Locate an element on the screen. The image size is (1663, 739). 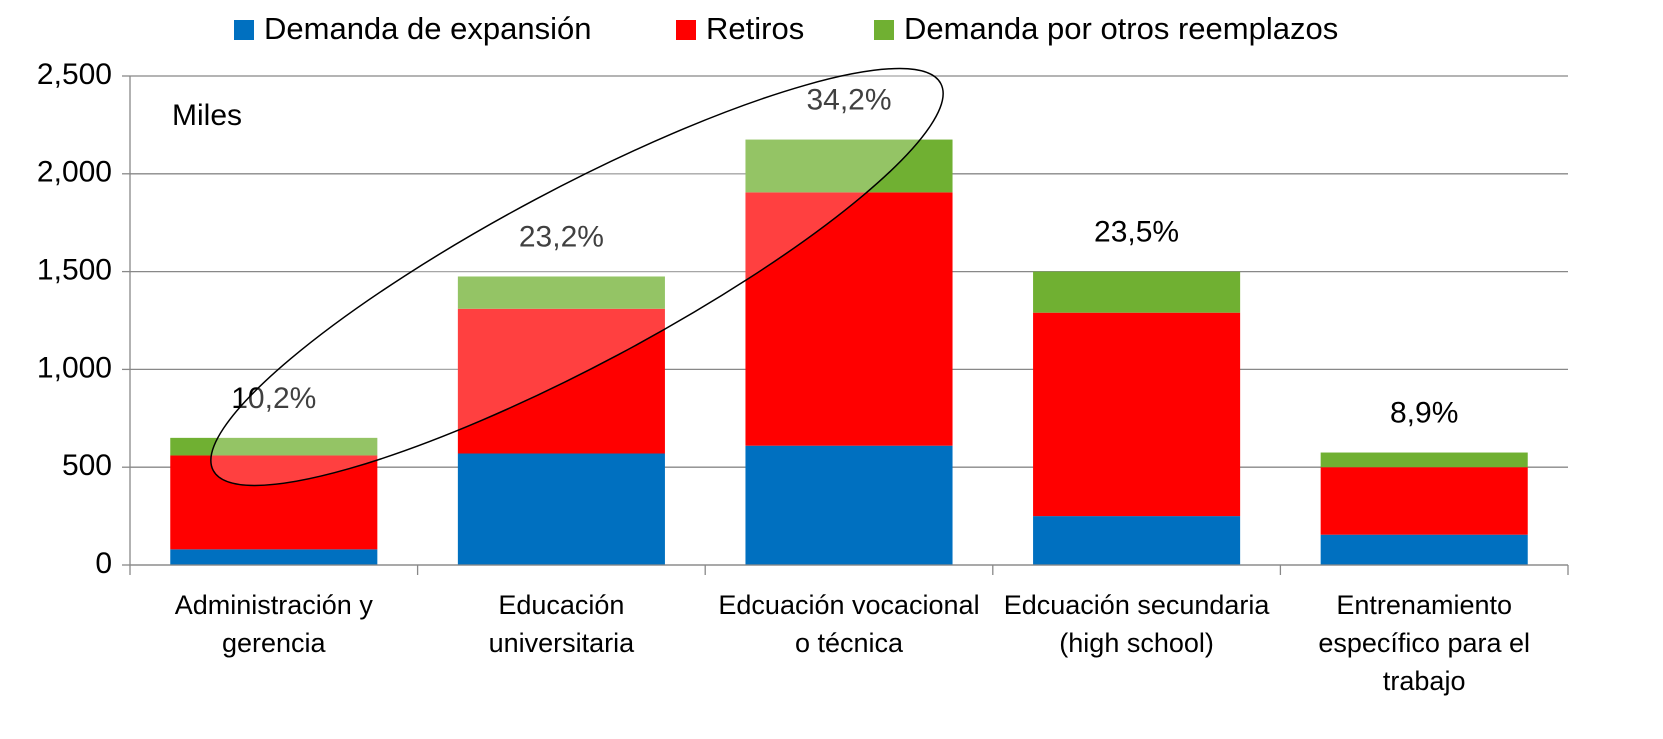
legend-label: Demanda por otros reemplazos is located at coordinates (1121, 28).